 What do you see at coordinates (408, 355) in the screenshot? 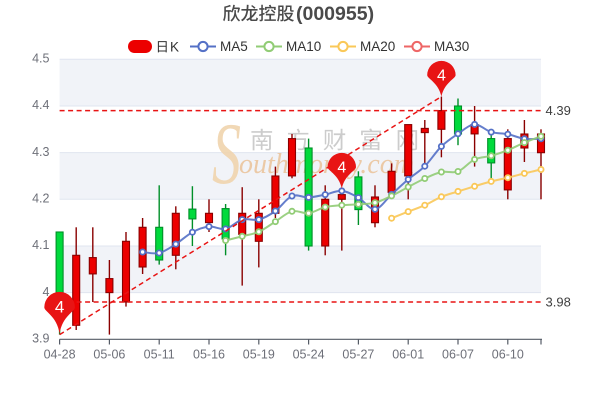
I see `svg-text: 06-01` at bounding box center [408, 355].